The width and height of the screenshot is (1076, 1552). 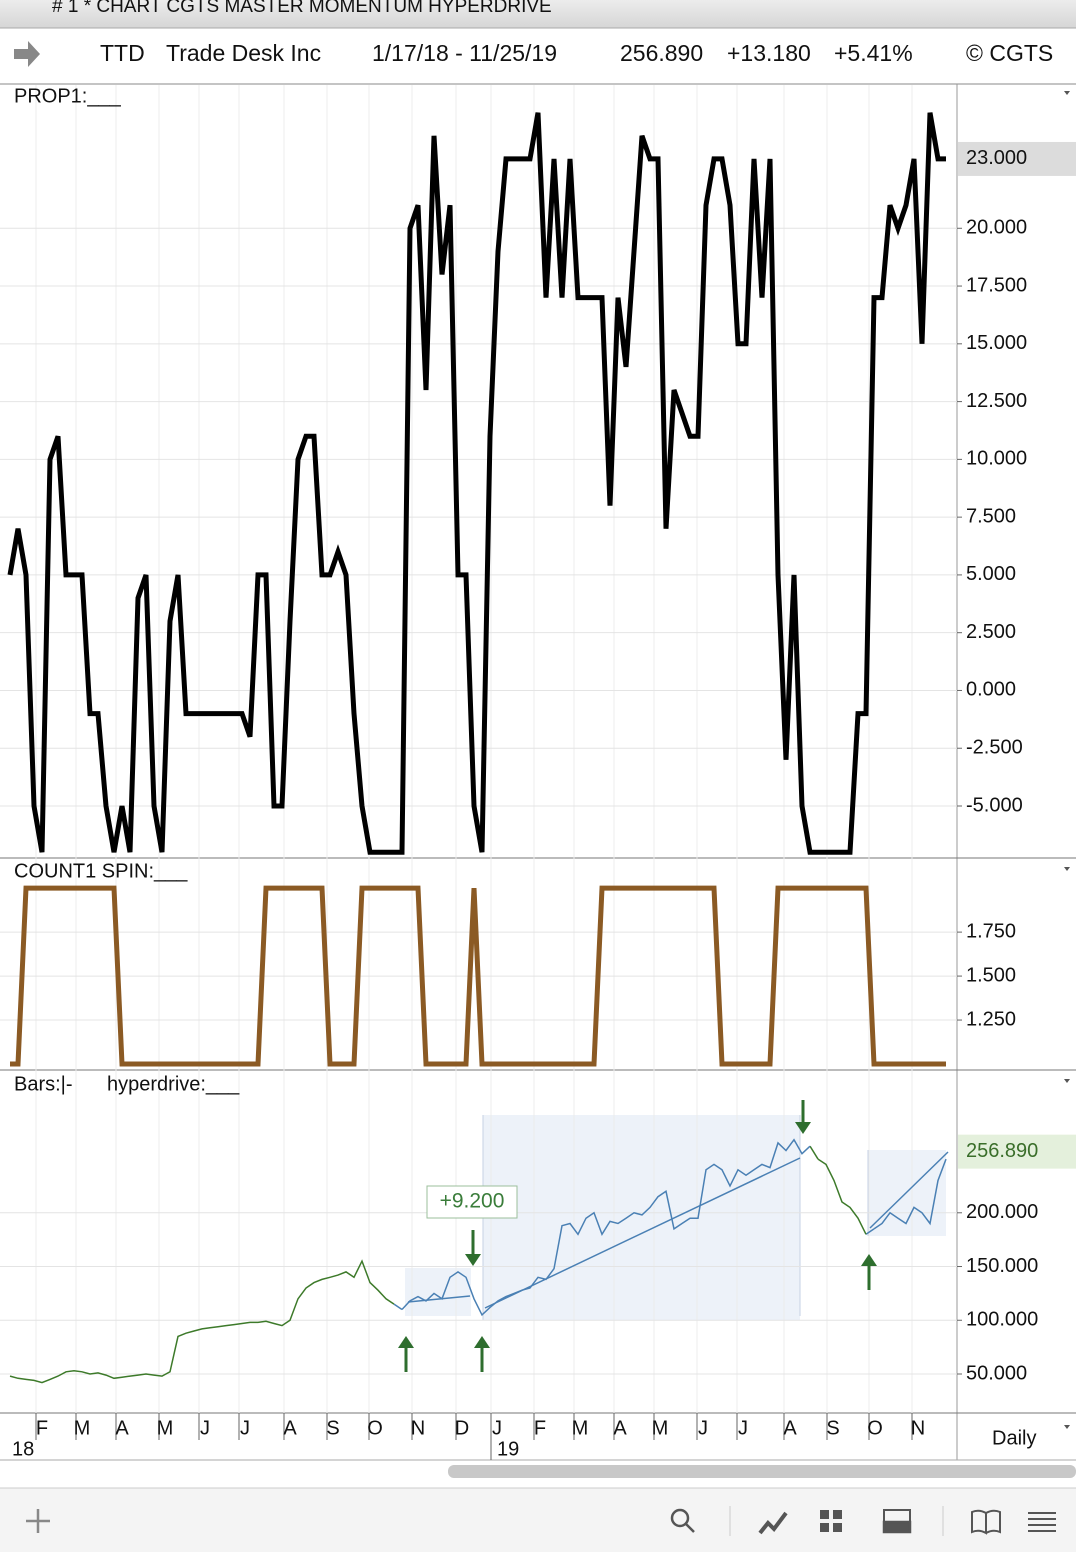 I want to click on y-tick-label: 1.250, so click(x=991, y=1019).